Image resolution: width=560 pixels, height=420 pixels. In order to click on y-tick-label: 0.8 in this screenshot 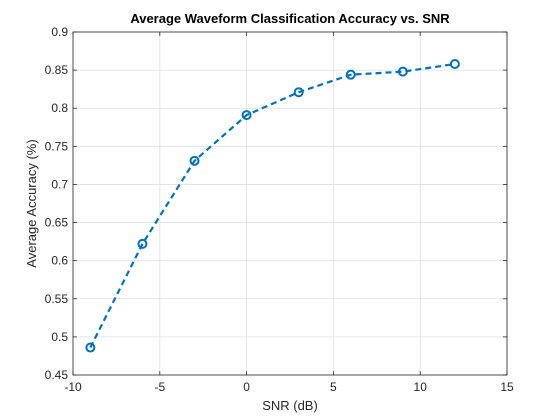, I will do `click(59, 108)`.